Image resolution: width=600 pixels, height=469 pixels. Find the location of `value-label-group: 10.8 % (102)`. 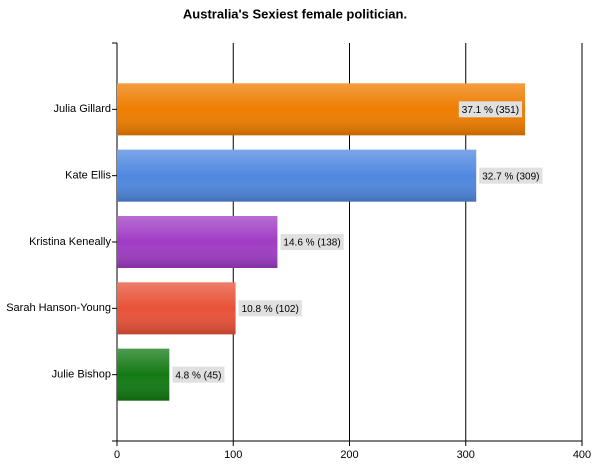

value-label-group: 10.8 % (102) is located at coordinates (270, 308).